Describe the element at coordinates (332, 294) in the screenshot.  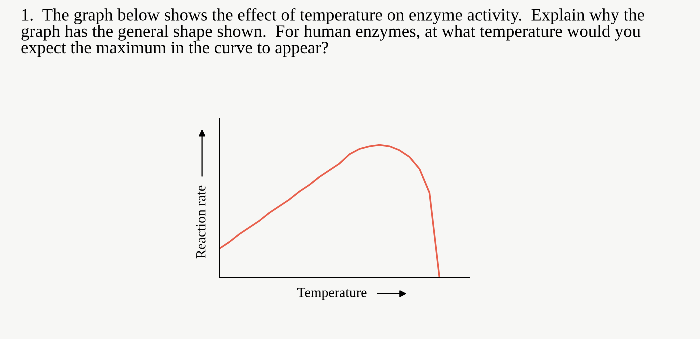
I see `x-axis-title: Temperature` at that location.